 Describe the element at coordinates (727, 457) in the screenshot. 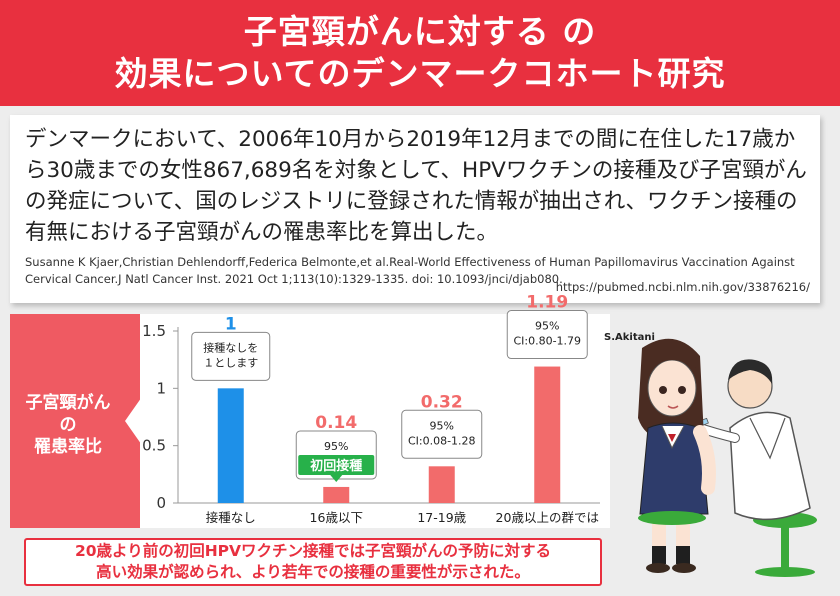

I see `vaccination-illustration` at that location.